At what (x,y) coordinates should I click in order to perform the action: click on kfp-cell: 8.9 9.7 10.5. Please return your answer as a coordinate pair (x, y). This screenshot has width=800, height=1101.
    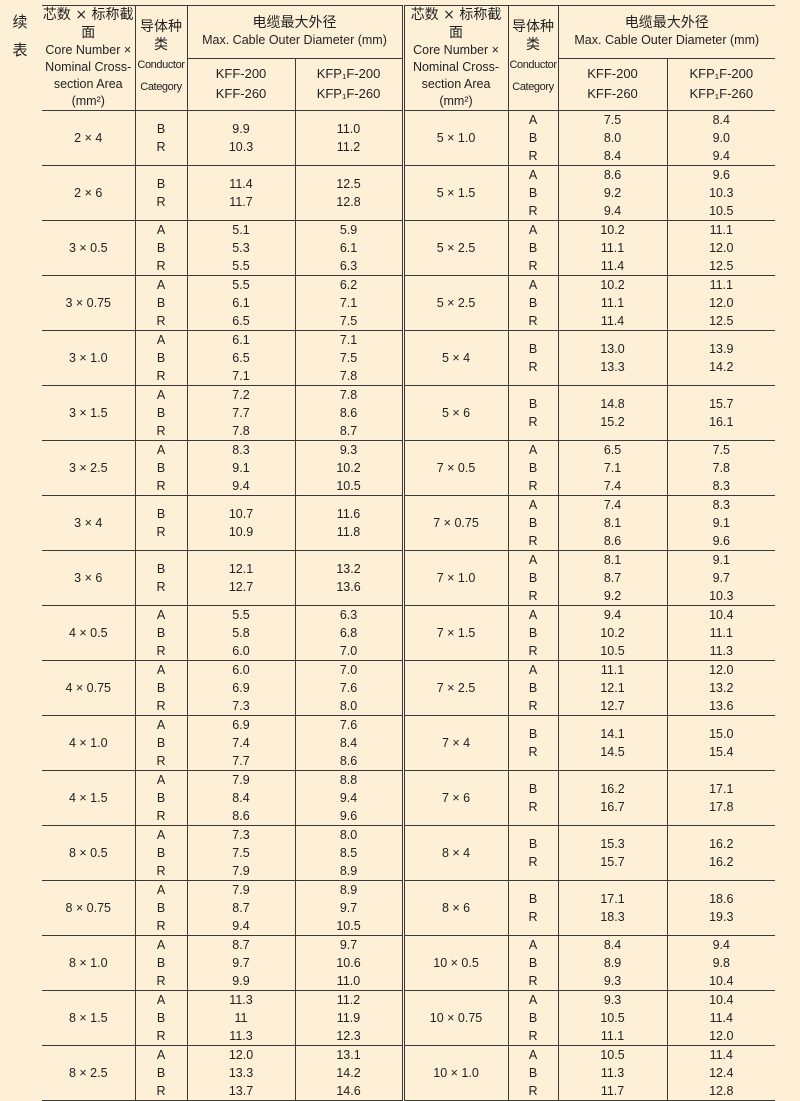
    Looking at the image, I should click on (349, 908).